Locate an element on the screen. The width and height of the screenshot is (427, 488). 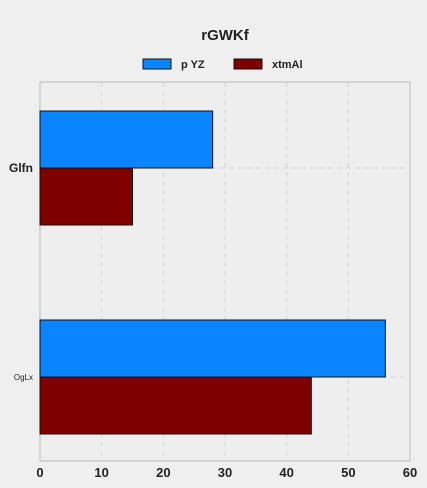
x-axis-ticks: 0 10 20 30 40 50 60 is located at coordinates (226, 472).